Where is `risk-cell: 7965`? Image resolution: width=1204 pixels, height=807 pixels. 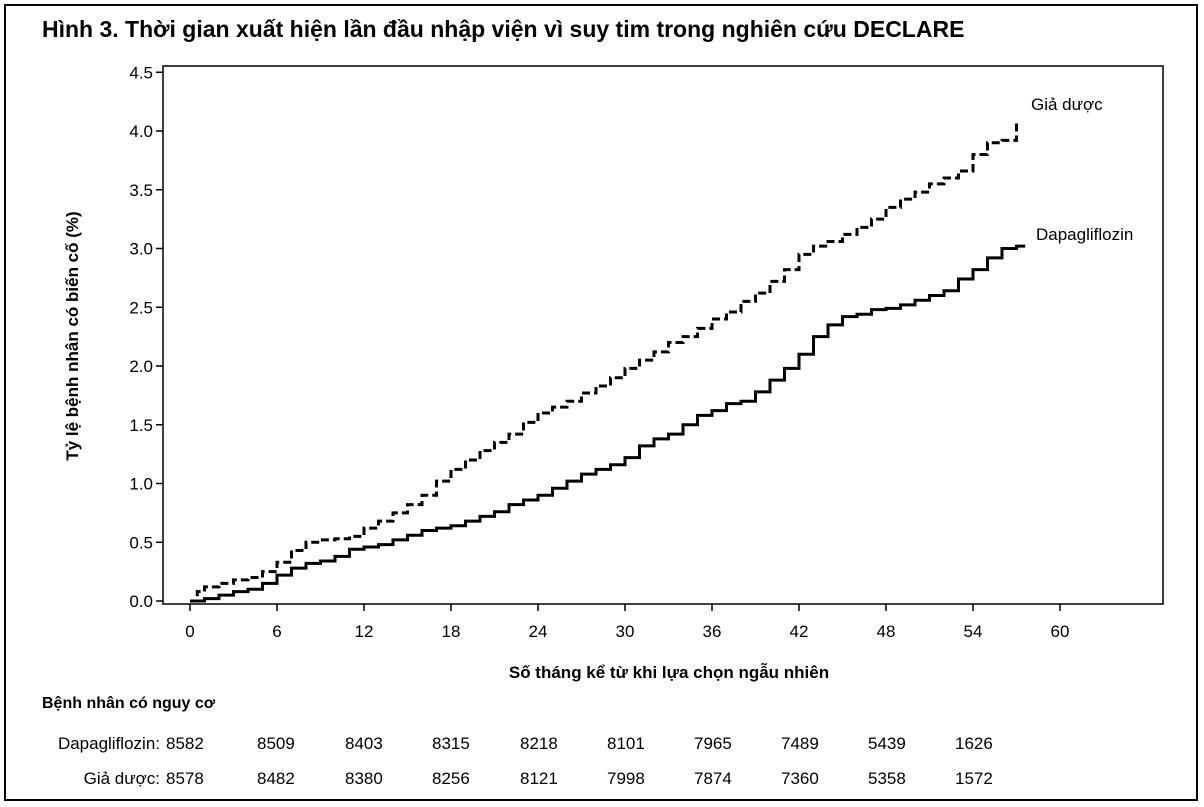 risk-cell: 7965 is located at coordinates (713, 743).